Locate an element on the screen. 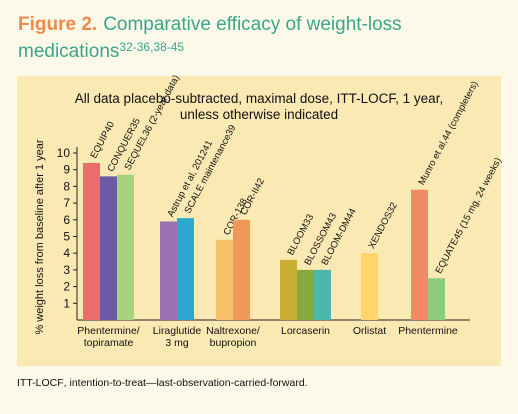 The height and width of the screenshot is (414, 518). group-label: bupropion is located at coordinates (233, 343).